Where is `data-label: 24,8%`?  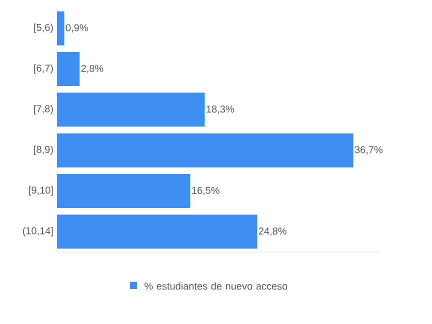
data-label: 24,8% is located at coordinates (272, 232).